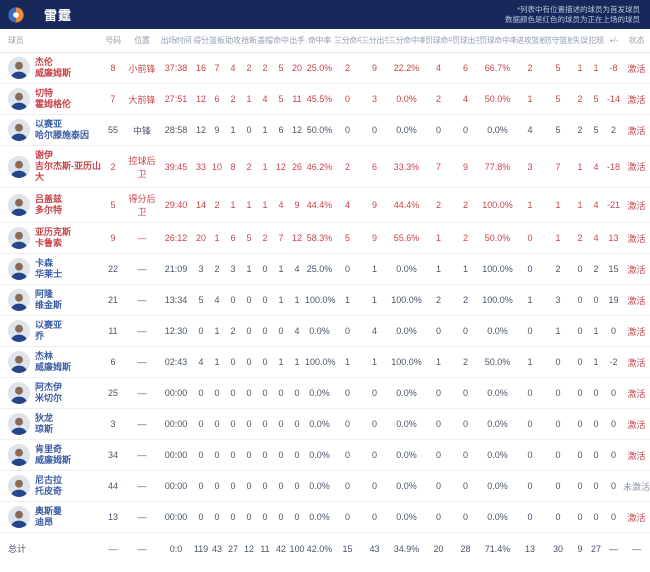 The image size is (650, 572). I want to click on stat-3pa: 9, so click(374, 68).